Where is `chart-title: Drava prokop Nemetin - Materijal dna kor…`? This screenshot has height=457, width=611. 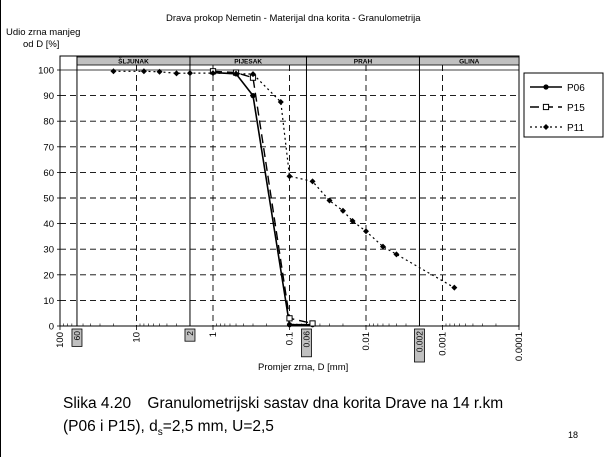 chart-title: Drava prokop Nemetin - Materijal dna kor… is located at coordinates (293, 18).